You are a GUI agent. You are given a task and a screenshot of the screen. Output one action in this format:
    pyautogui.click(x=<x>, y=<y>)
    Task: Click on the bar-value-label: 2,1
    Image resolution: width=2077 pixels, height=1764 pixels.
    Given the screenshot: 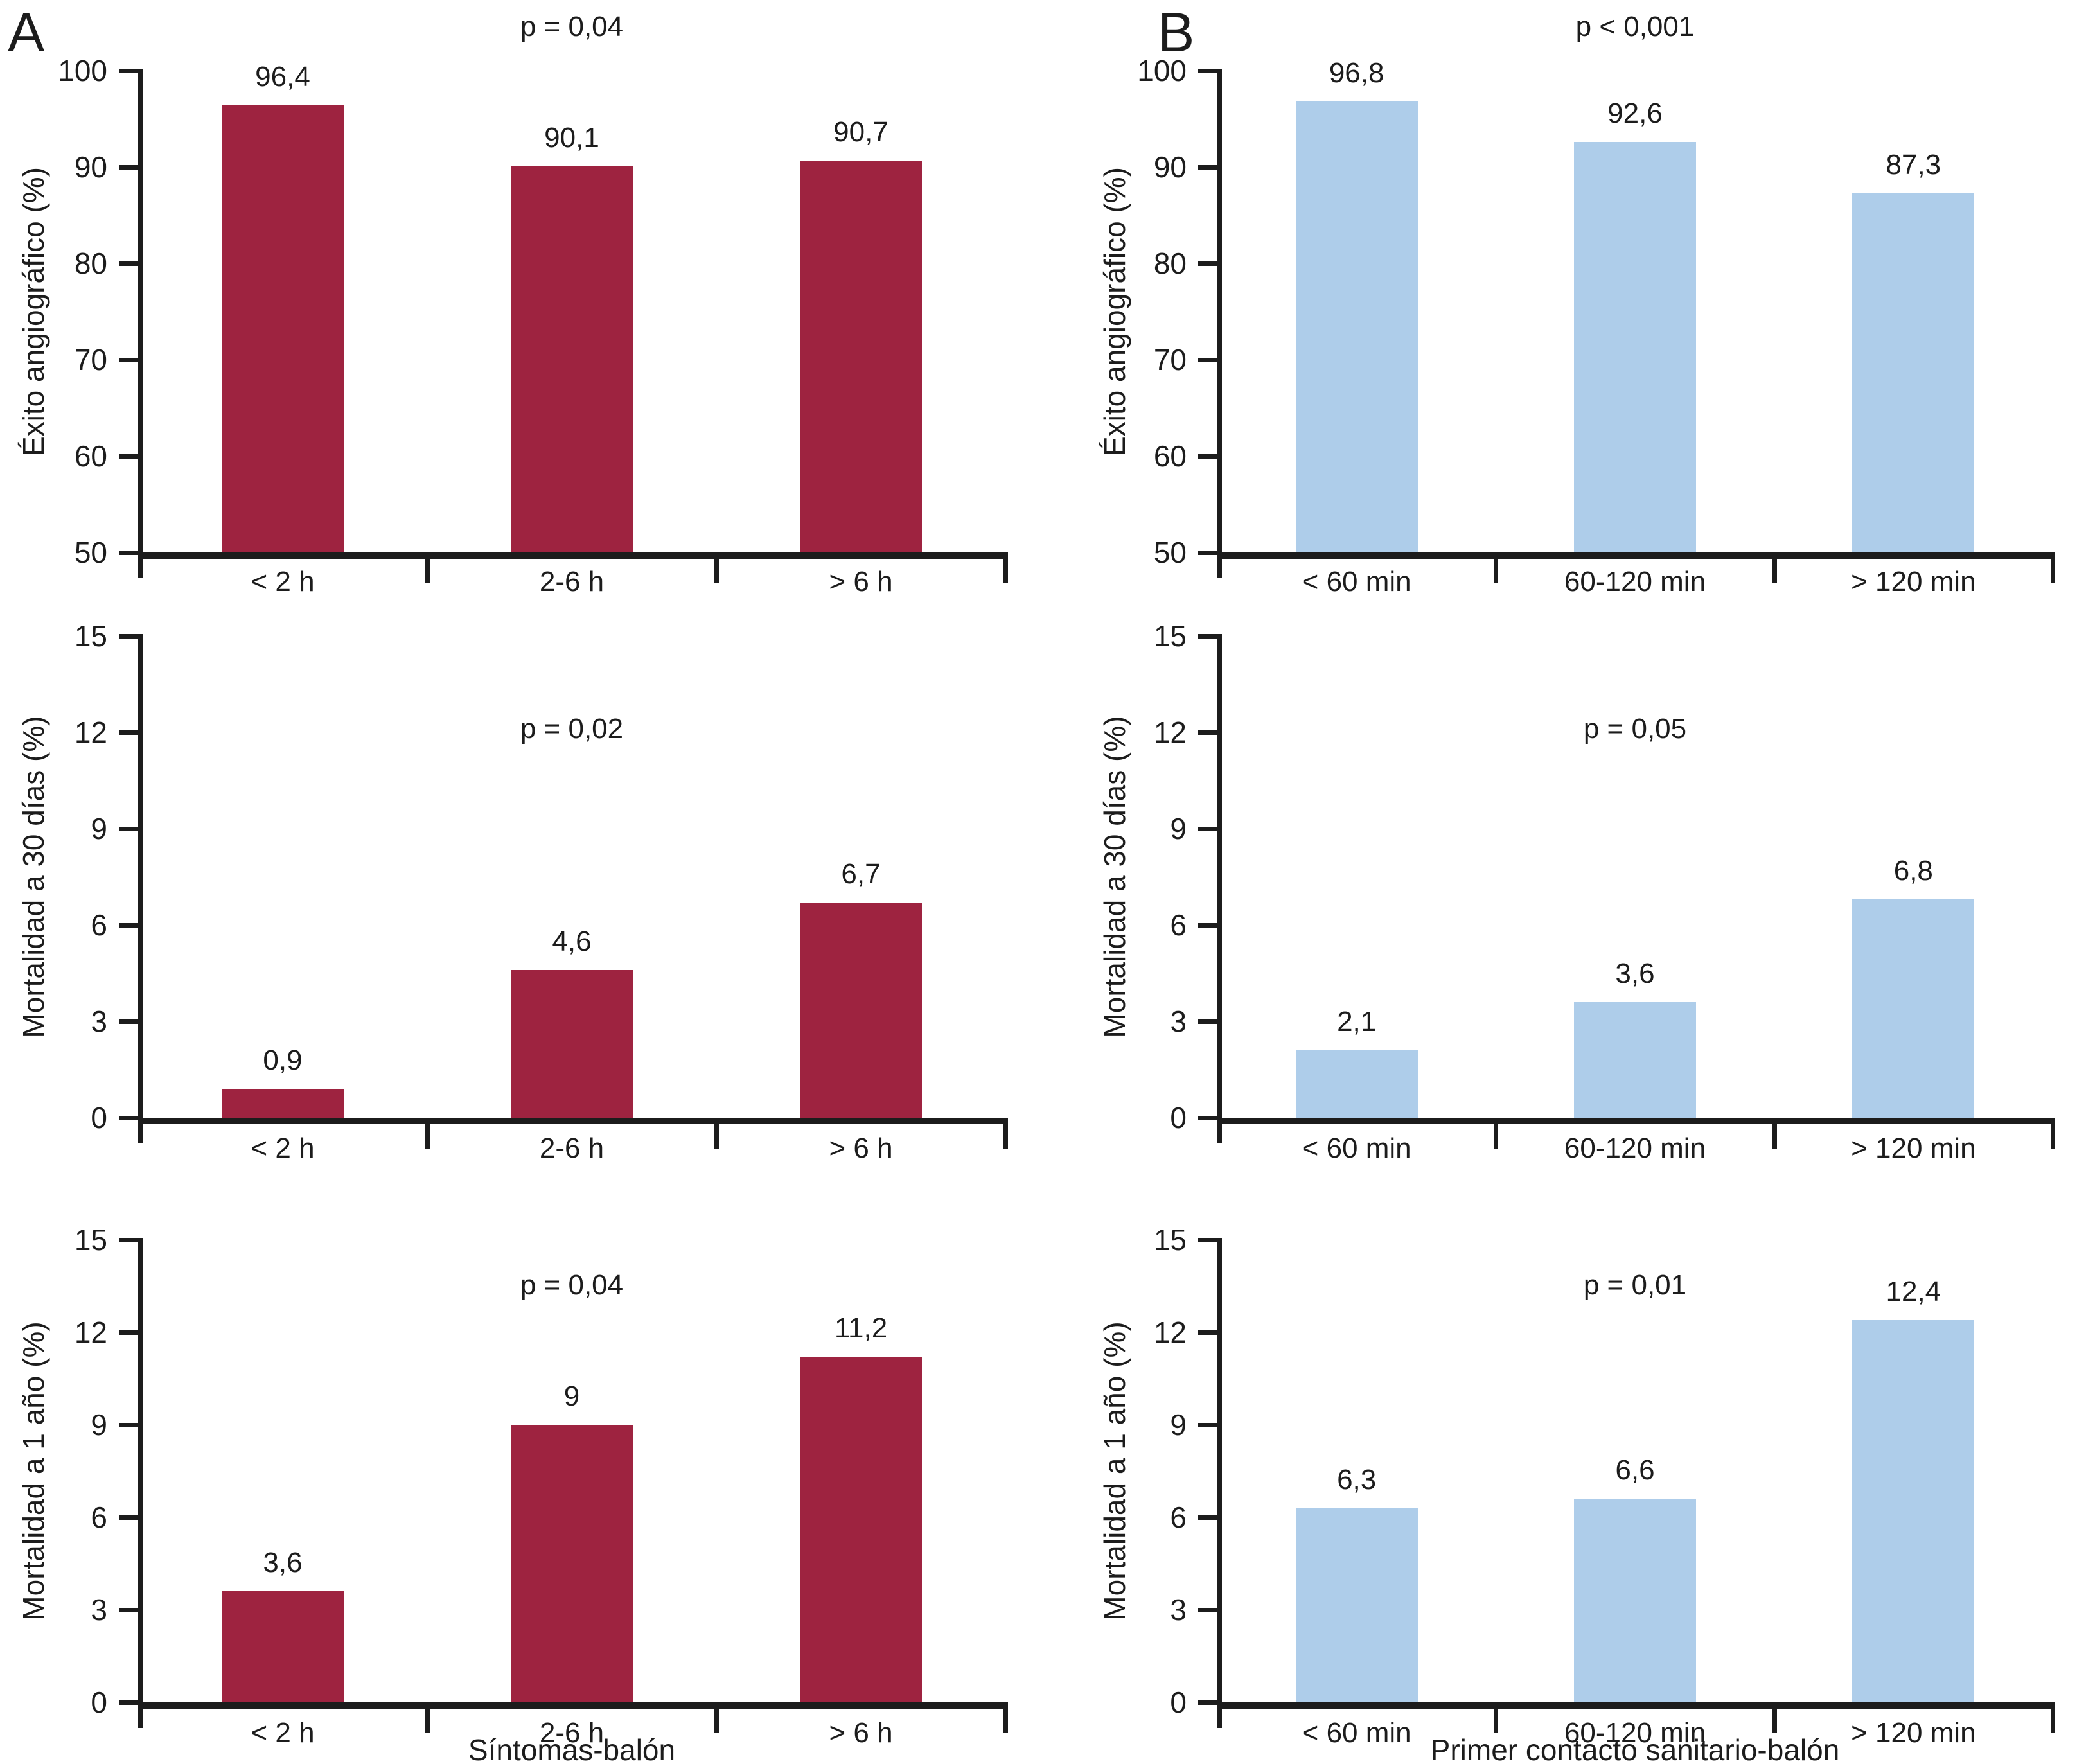 What is the action you would take?
    pyautogui.click(x=1357, y=1021)
    